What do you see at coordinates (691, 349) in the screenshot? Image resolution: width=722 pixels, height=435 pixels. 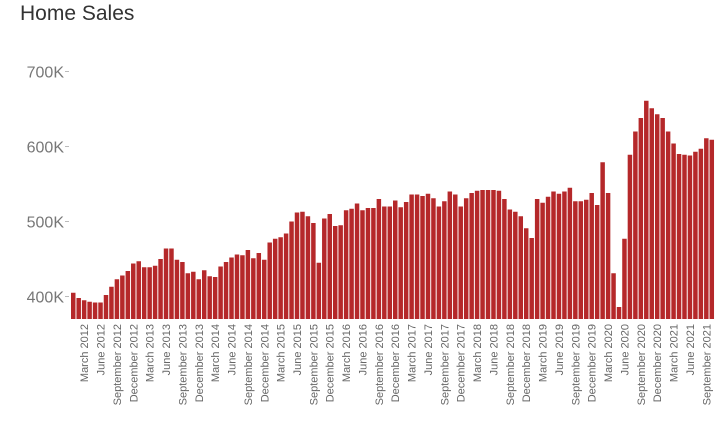 I see `x-tick-label: June 2021` at bounding box center [691, 349].